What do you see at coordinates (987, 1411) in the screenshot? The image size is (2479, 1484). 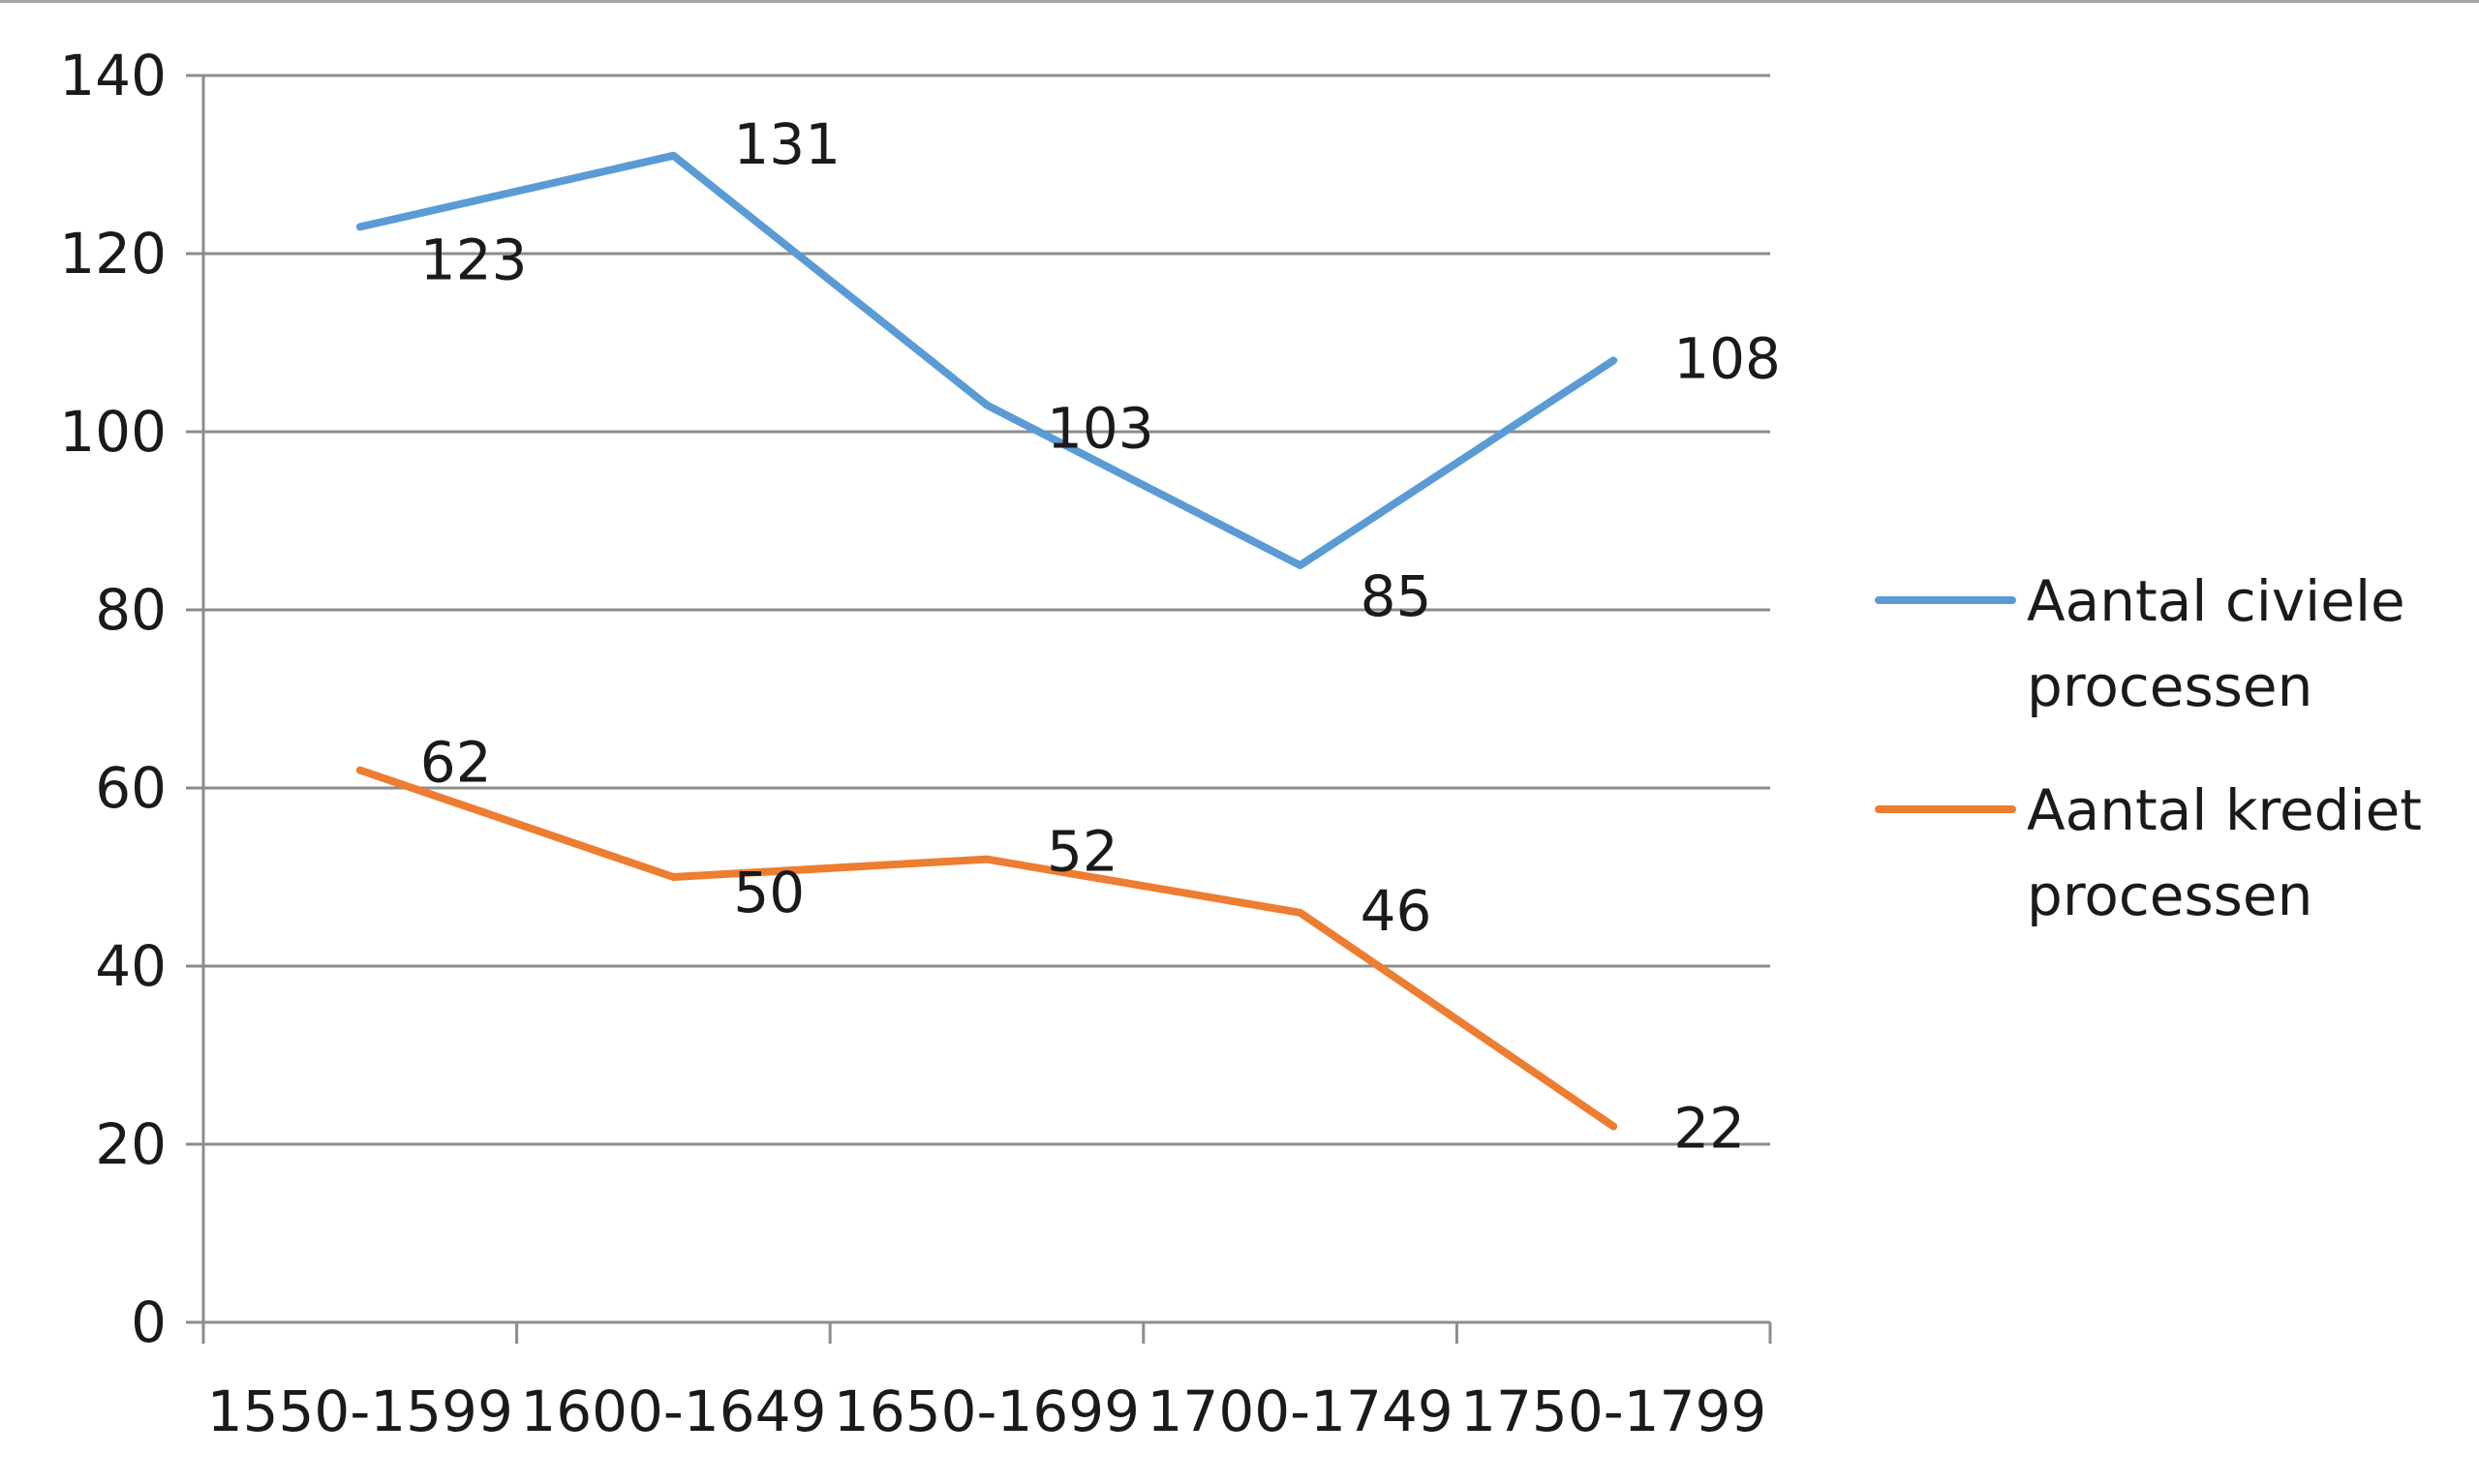 I see `x-tick-label: 1650-1699` at bounding box center [987, 1411].